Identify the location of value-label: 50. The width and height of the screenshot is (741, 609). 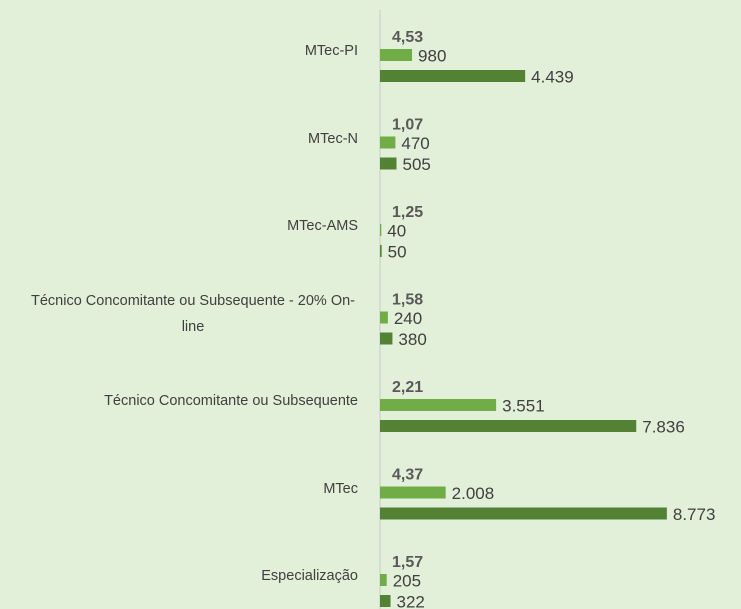
(397, 251).